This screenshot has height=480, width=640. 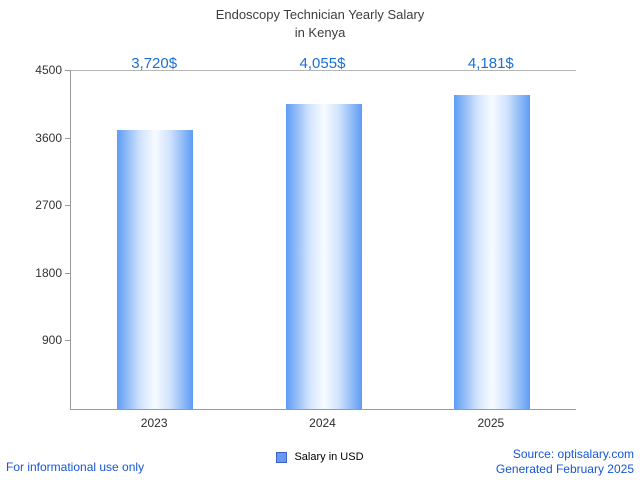 I want to click on y-axis-tick-label: 4500, so click(x=48, y=70).